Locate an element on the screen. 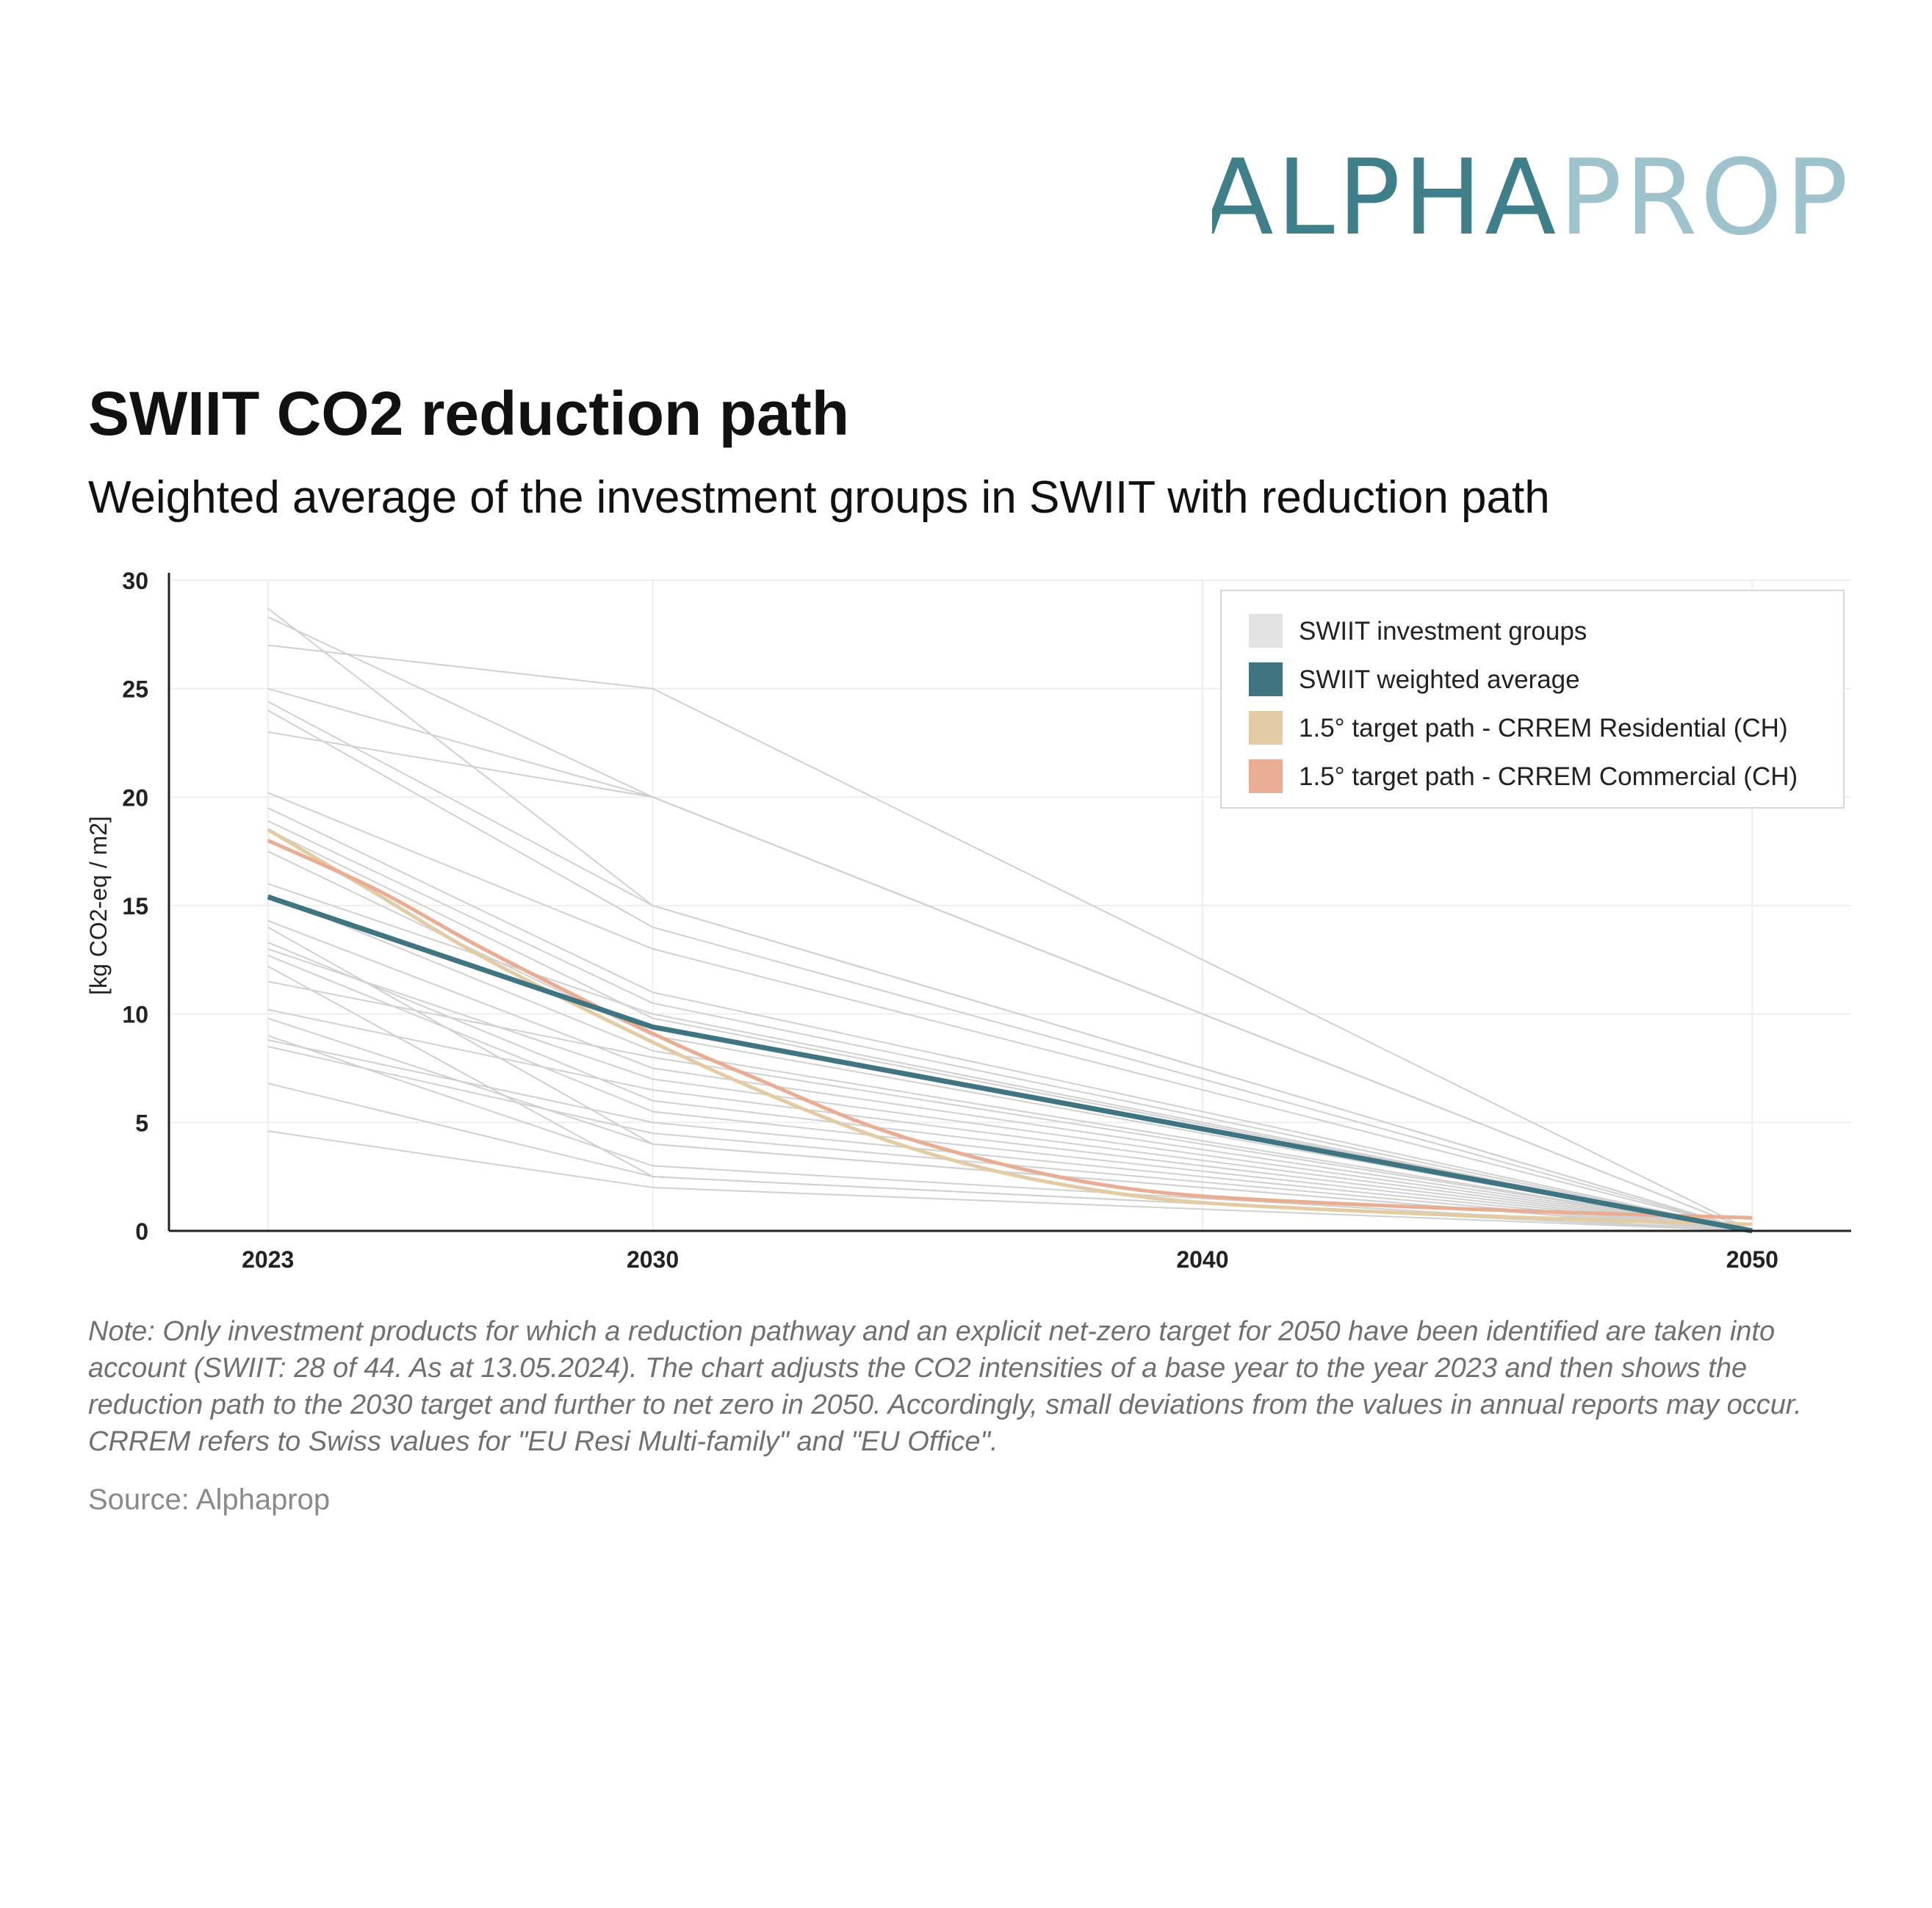  x-tick-label: 2023 is located at coordinates (268, 1259).